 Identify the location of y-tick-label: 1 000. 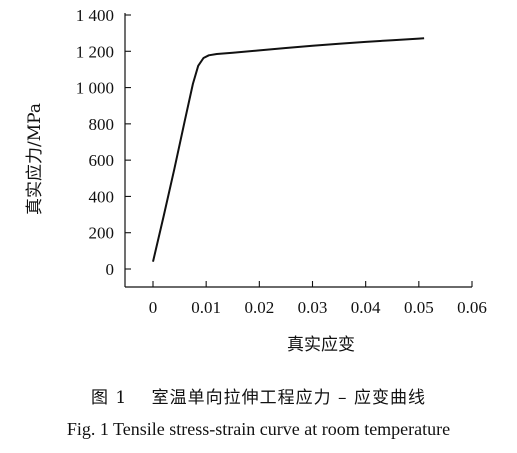
(95, 88).